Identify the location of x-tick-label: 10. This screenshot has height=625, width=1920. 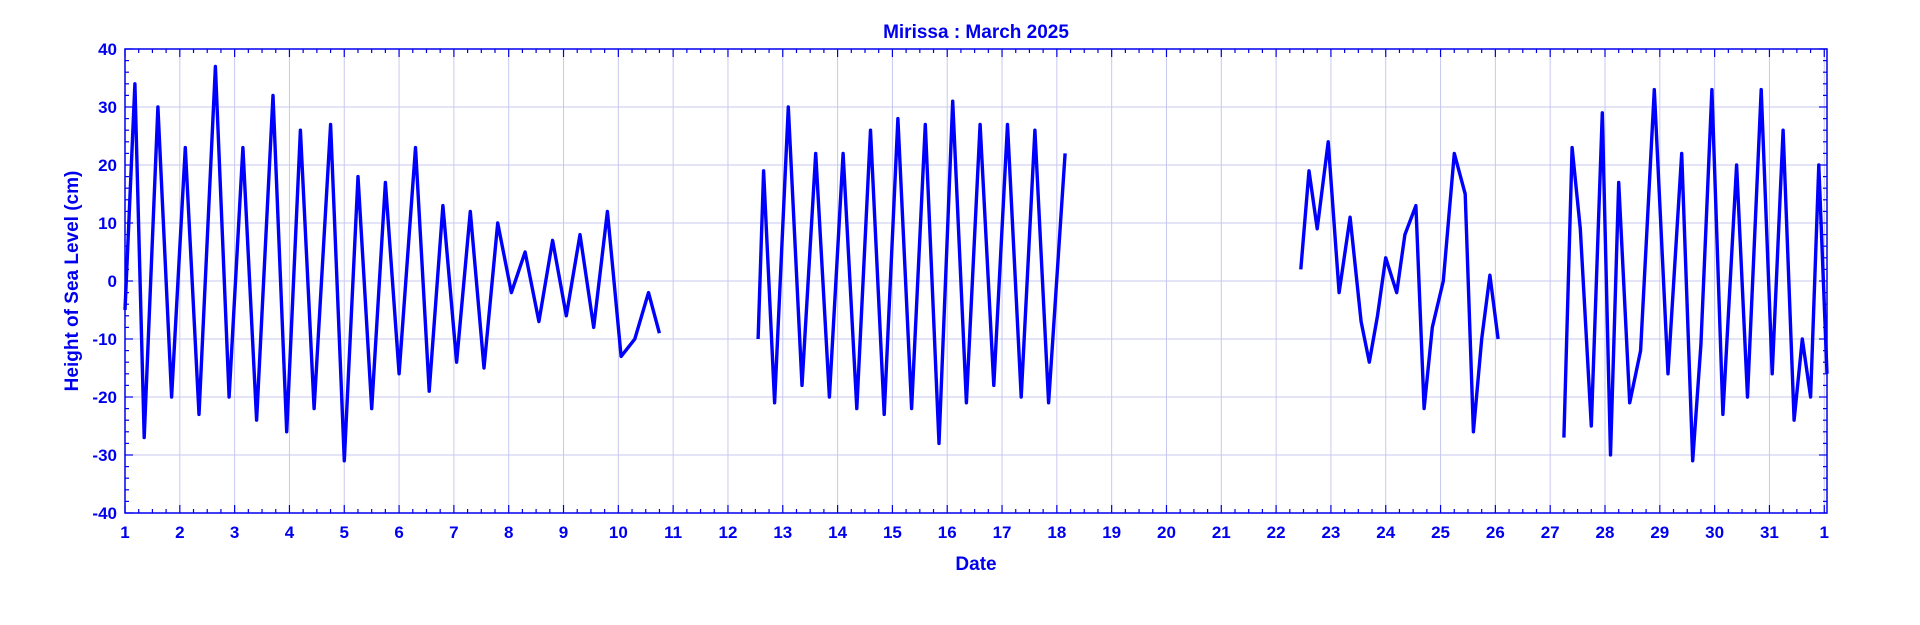
(618, 532).